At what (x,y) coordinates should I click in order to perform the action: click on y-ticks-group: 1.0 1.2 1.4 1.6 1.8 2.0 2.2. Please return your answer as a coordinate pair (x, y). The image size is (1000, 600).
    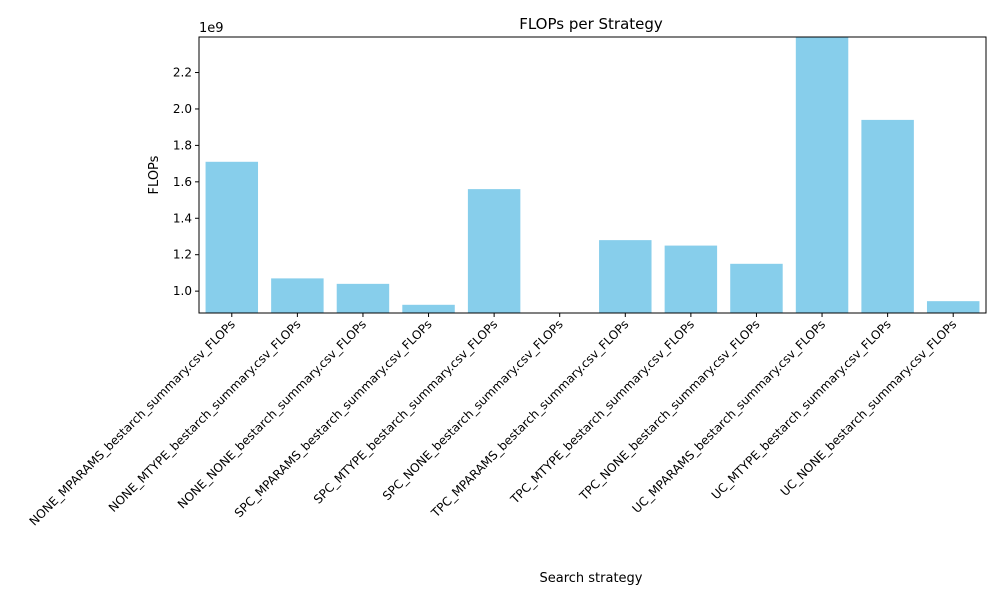
    Looking at the image, I should click on (186, 182).